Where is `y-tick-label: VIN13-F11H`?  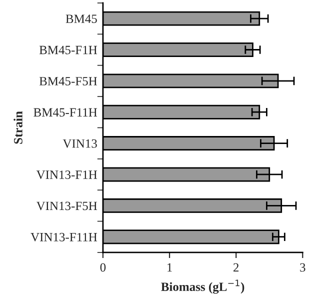 y-tick-label: VIN13-F11H is located at coordinates (64, 237).